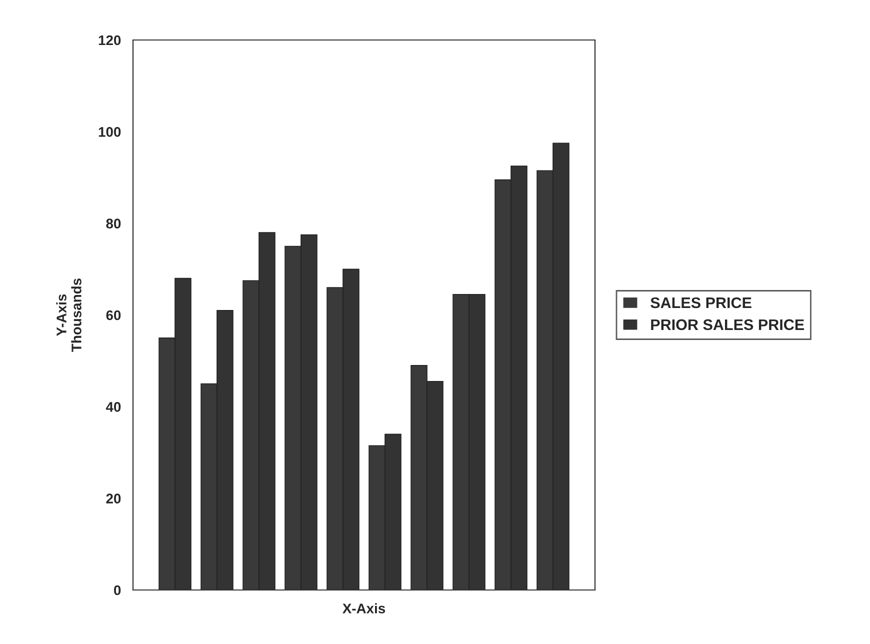 This screenshot has height=644, width=870. What do you see at coordinates (364, 608) in the screenshot?
I see `x-axis-title: X-Axis` at bounding box center [364, 608].